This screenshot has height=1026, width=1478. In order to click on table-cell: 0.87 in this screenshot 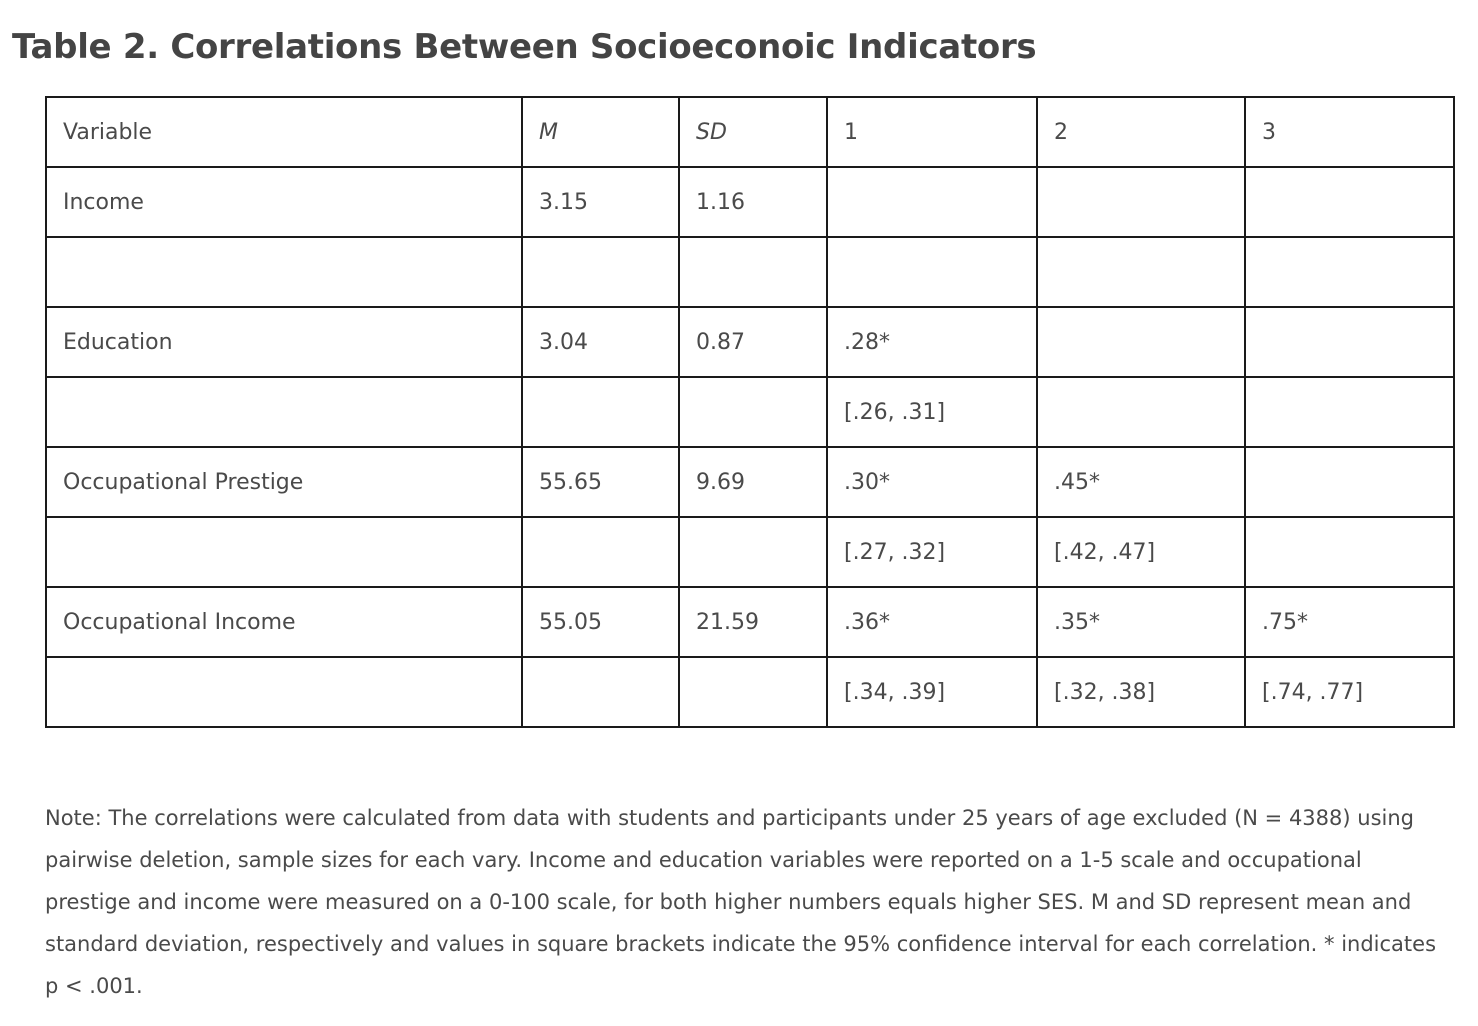, I will do `click(753, 342)`.